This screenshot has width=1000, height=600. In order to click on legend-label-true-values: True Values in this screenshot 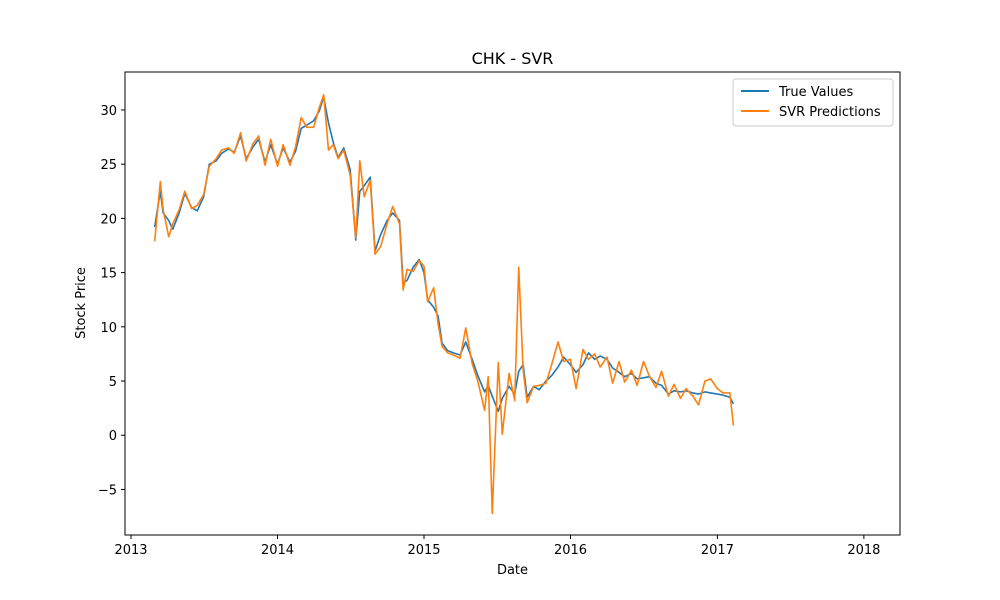, I will do `click(815, 92)`.